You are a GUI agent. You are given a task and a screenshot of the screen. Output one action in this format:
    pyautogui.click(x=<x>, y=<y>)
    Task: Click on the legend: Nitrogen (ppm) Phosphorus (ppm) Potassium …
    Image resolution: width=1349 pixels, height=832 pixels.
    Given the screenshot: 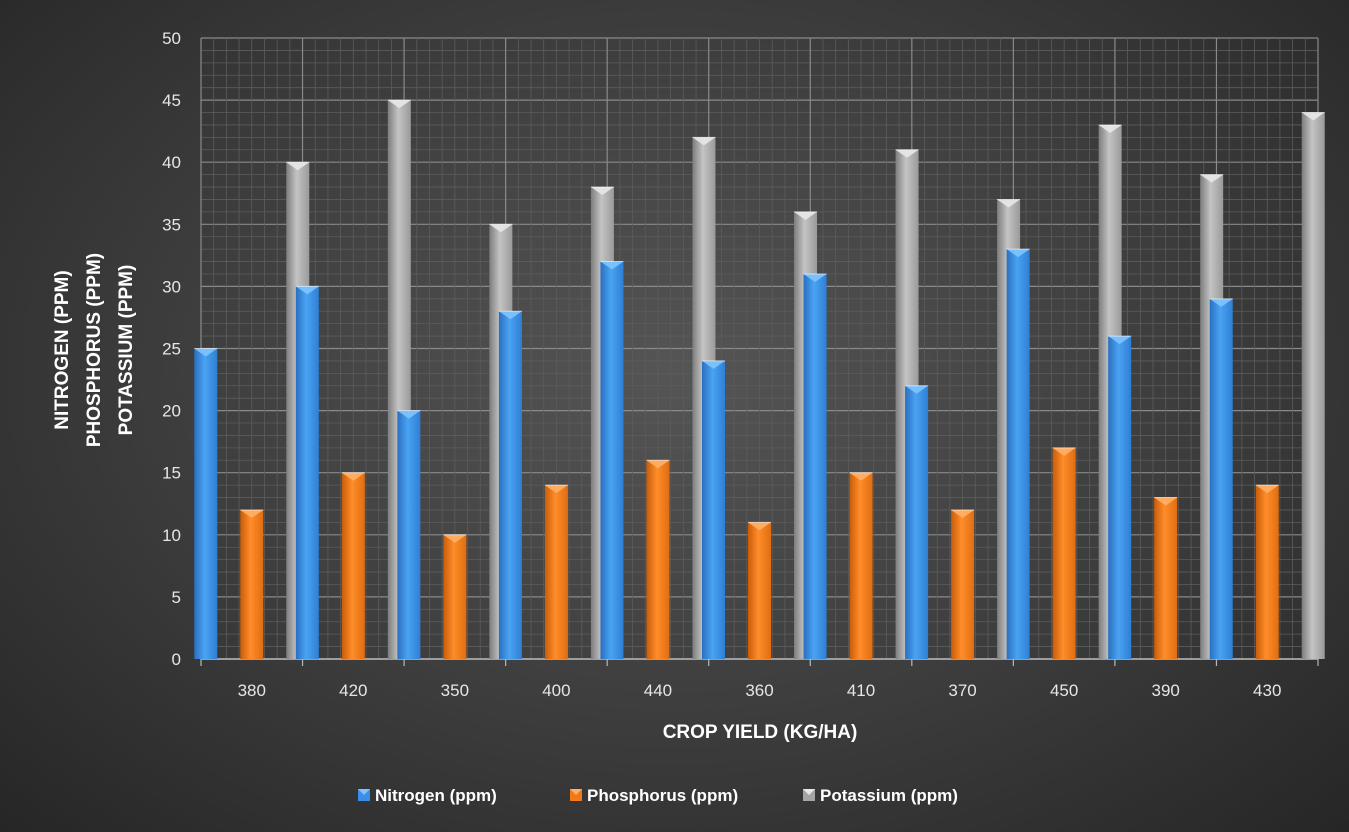 What is the action you would take?
    pyautogui.click(x=658, y=795)
    